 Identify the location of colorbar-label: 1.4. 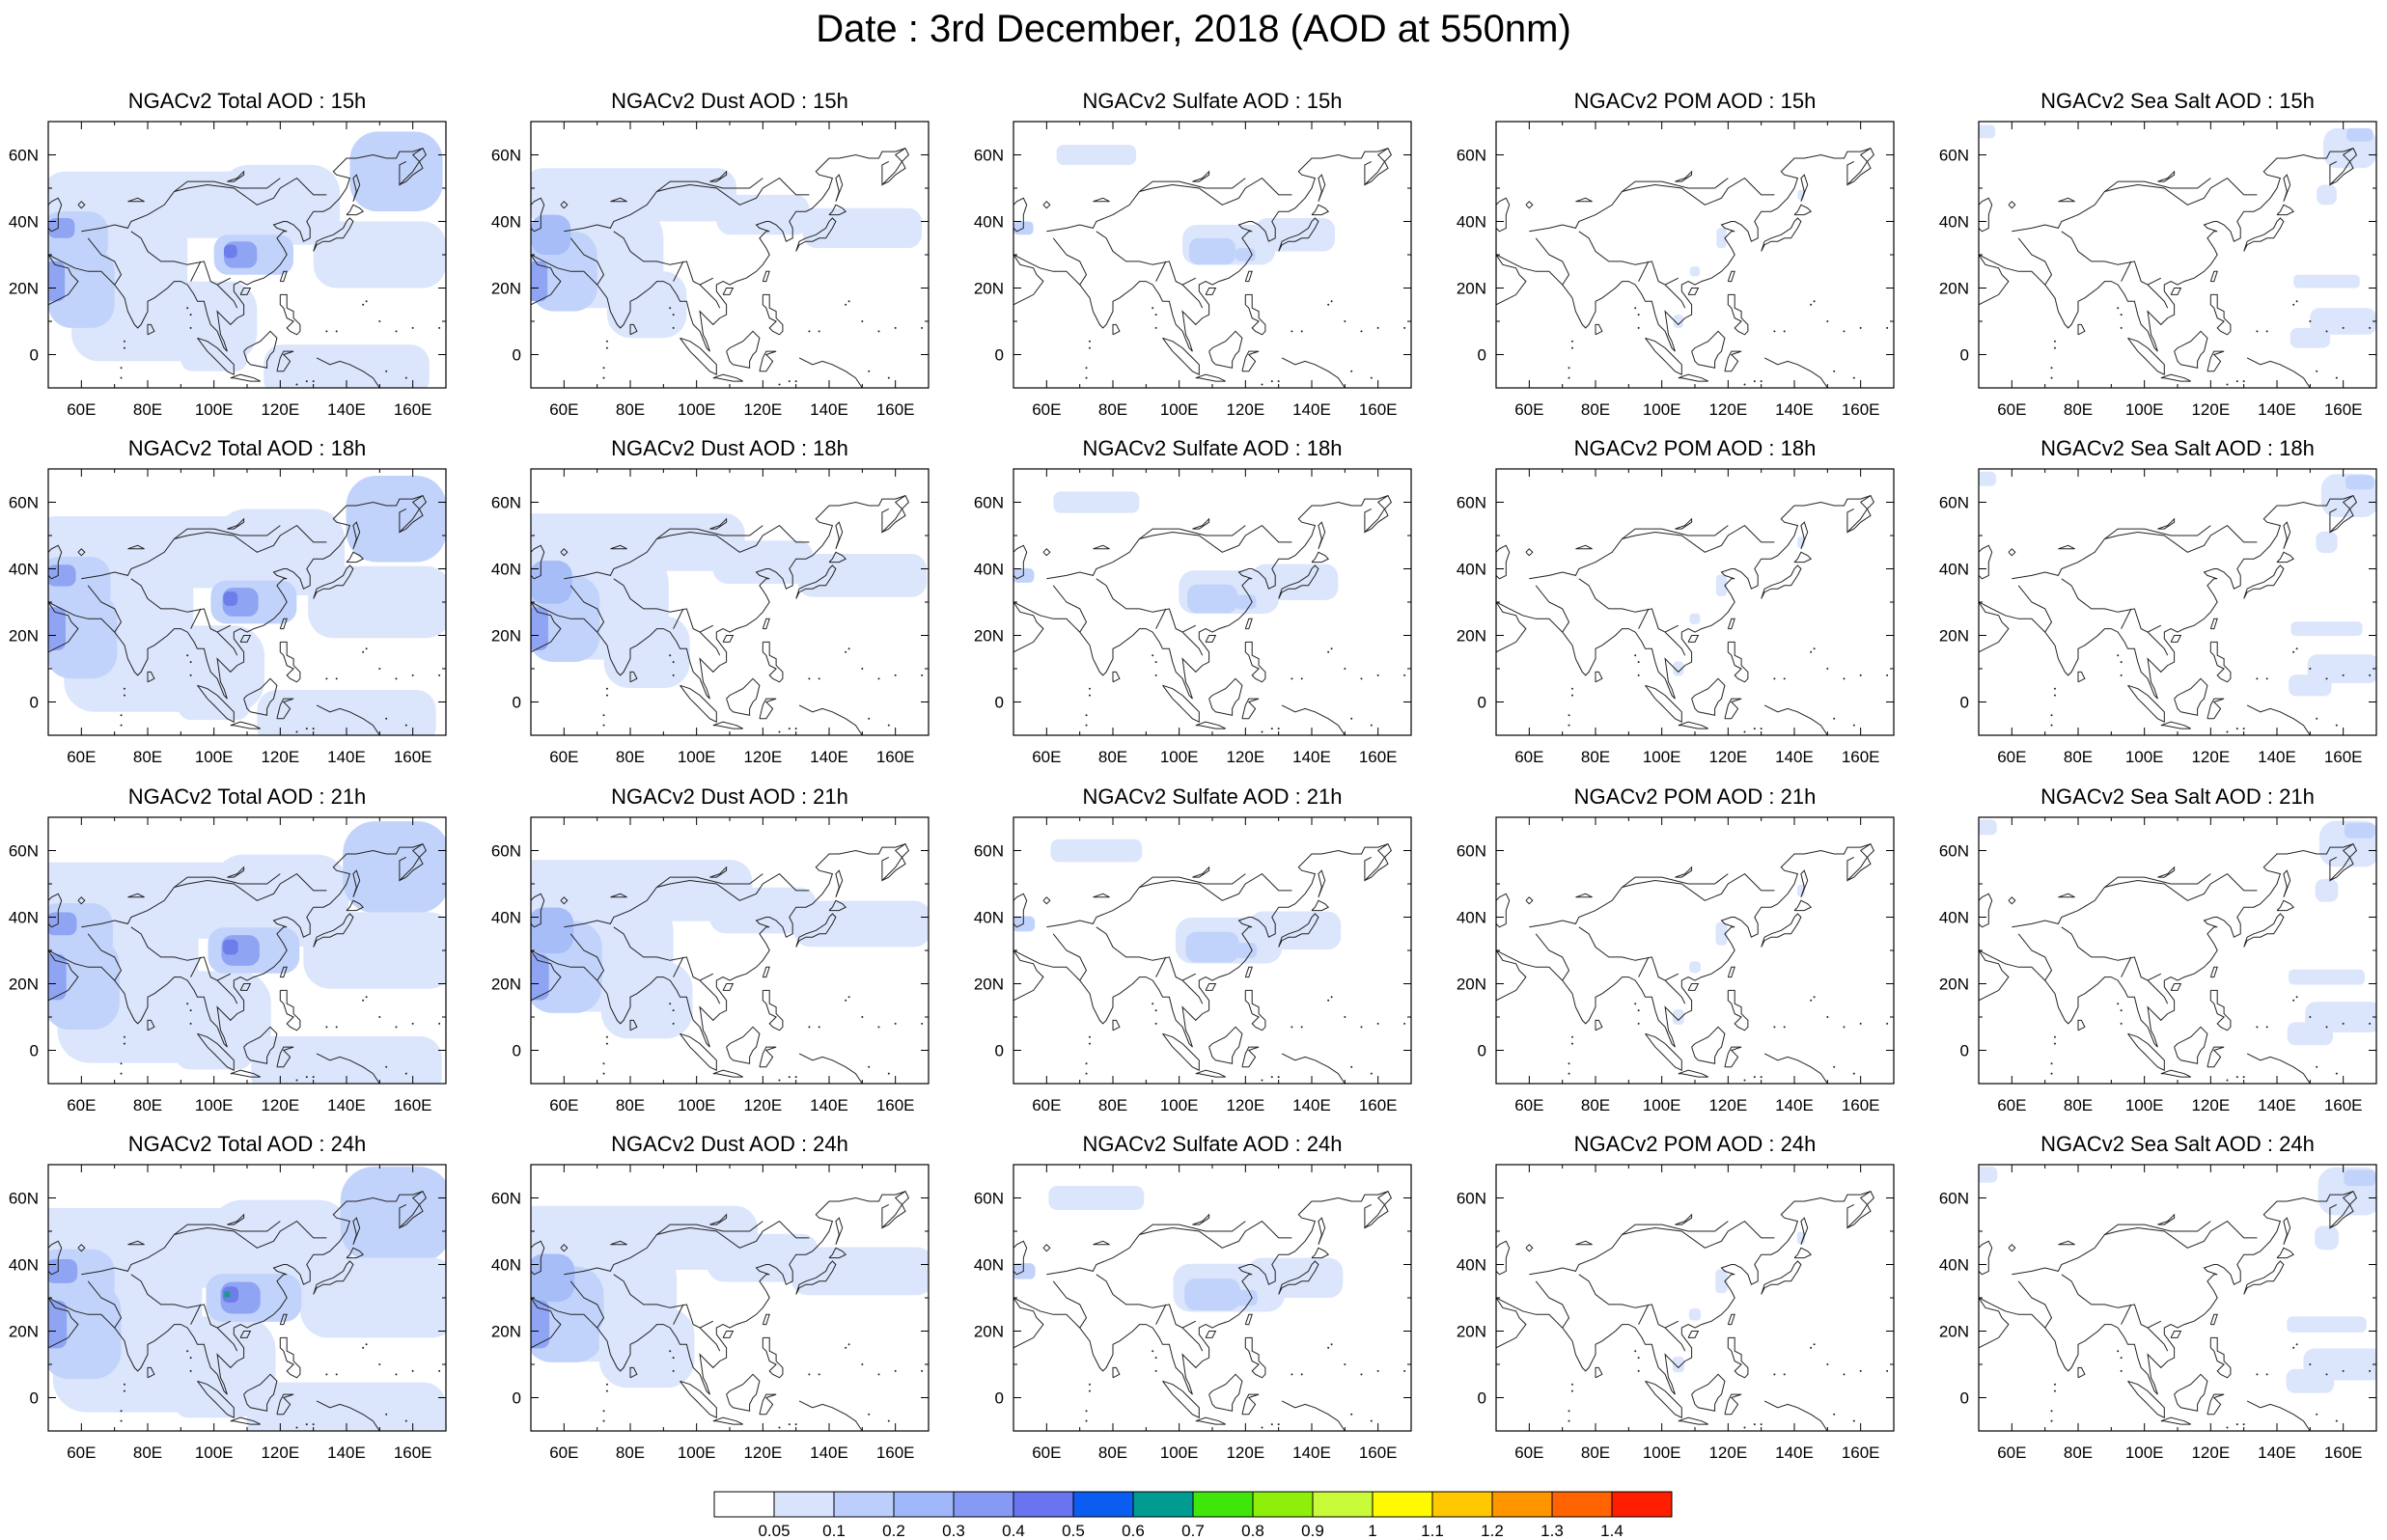
(1612, 1531).